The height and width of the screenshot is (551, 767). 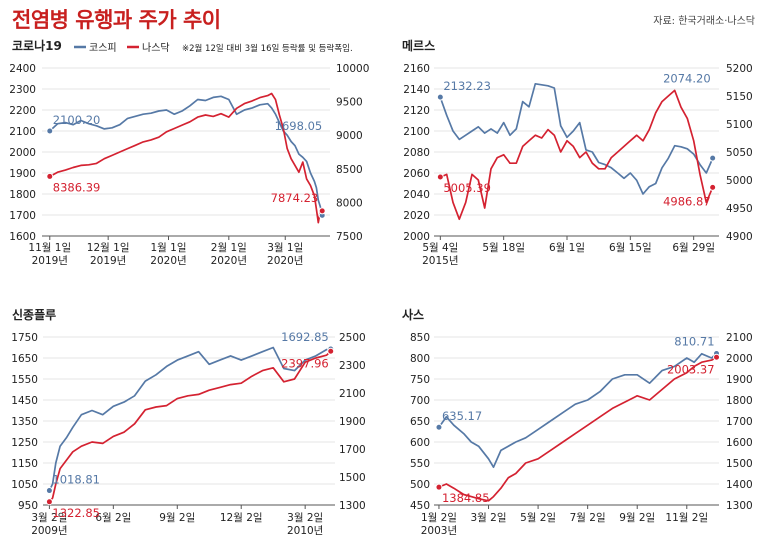 What do you see at coordinates (416, 174) in the screenshot?
I see `left-tick-label: 2060` at bounding box center [416, 174].